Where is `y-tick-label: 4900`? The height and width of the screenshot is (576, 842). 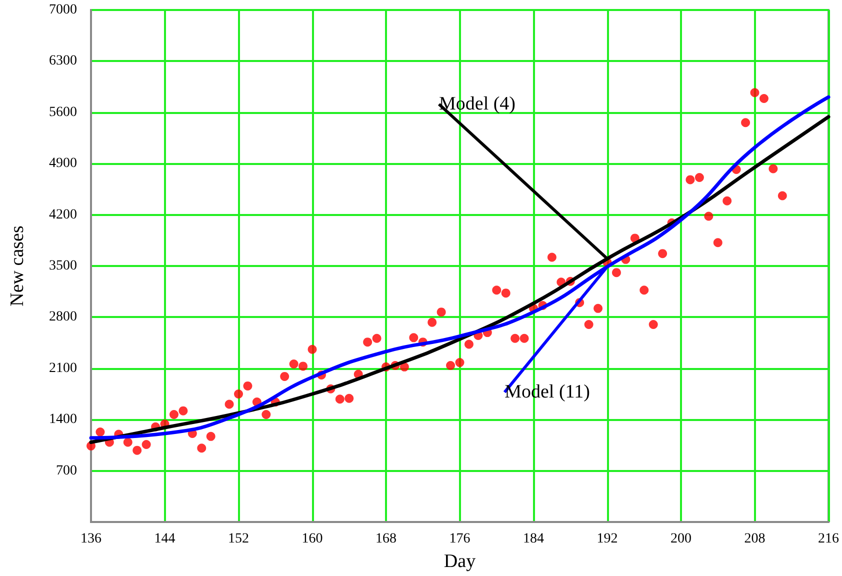 y-tick-label: 4900 is located at coordinates (63, 164).